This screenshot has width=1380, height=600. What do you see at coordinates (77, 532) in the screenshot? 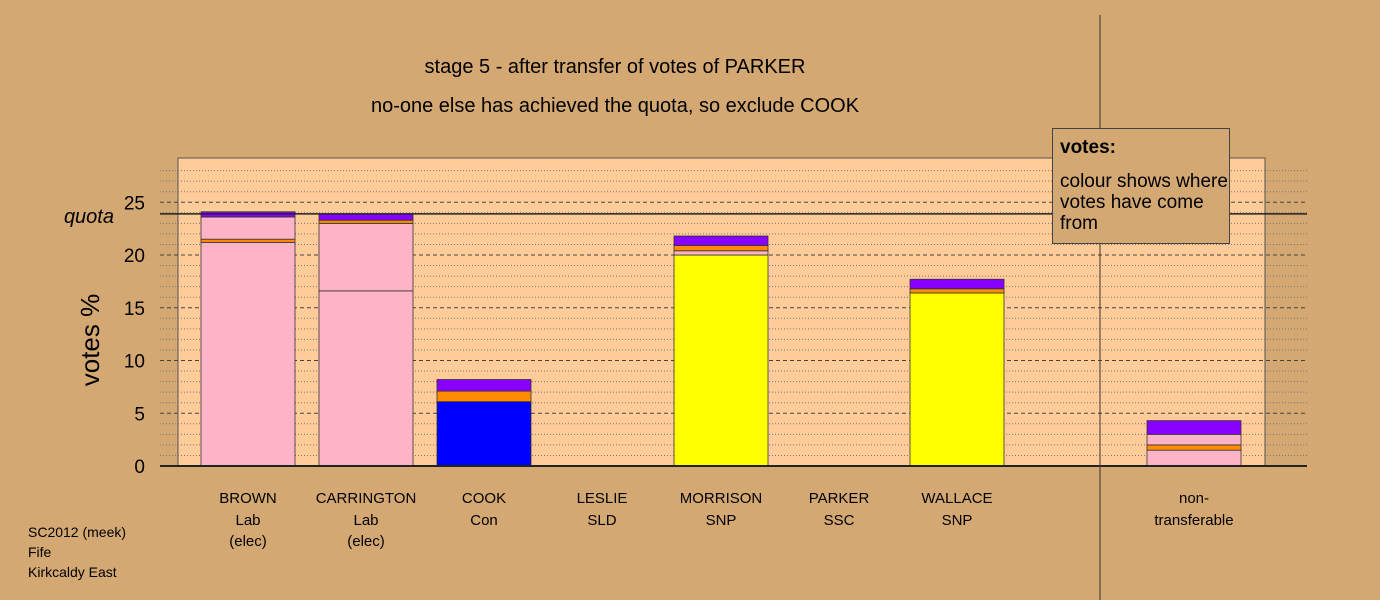
I see `footer-line-1: SC2012 (meek)` at bounding box center [77, 532].